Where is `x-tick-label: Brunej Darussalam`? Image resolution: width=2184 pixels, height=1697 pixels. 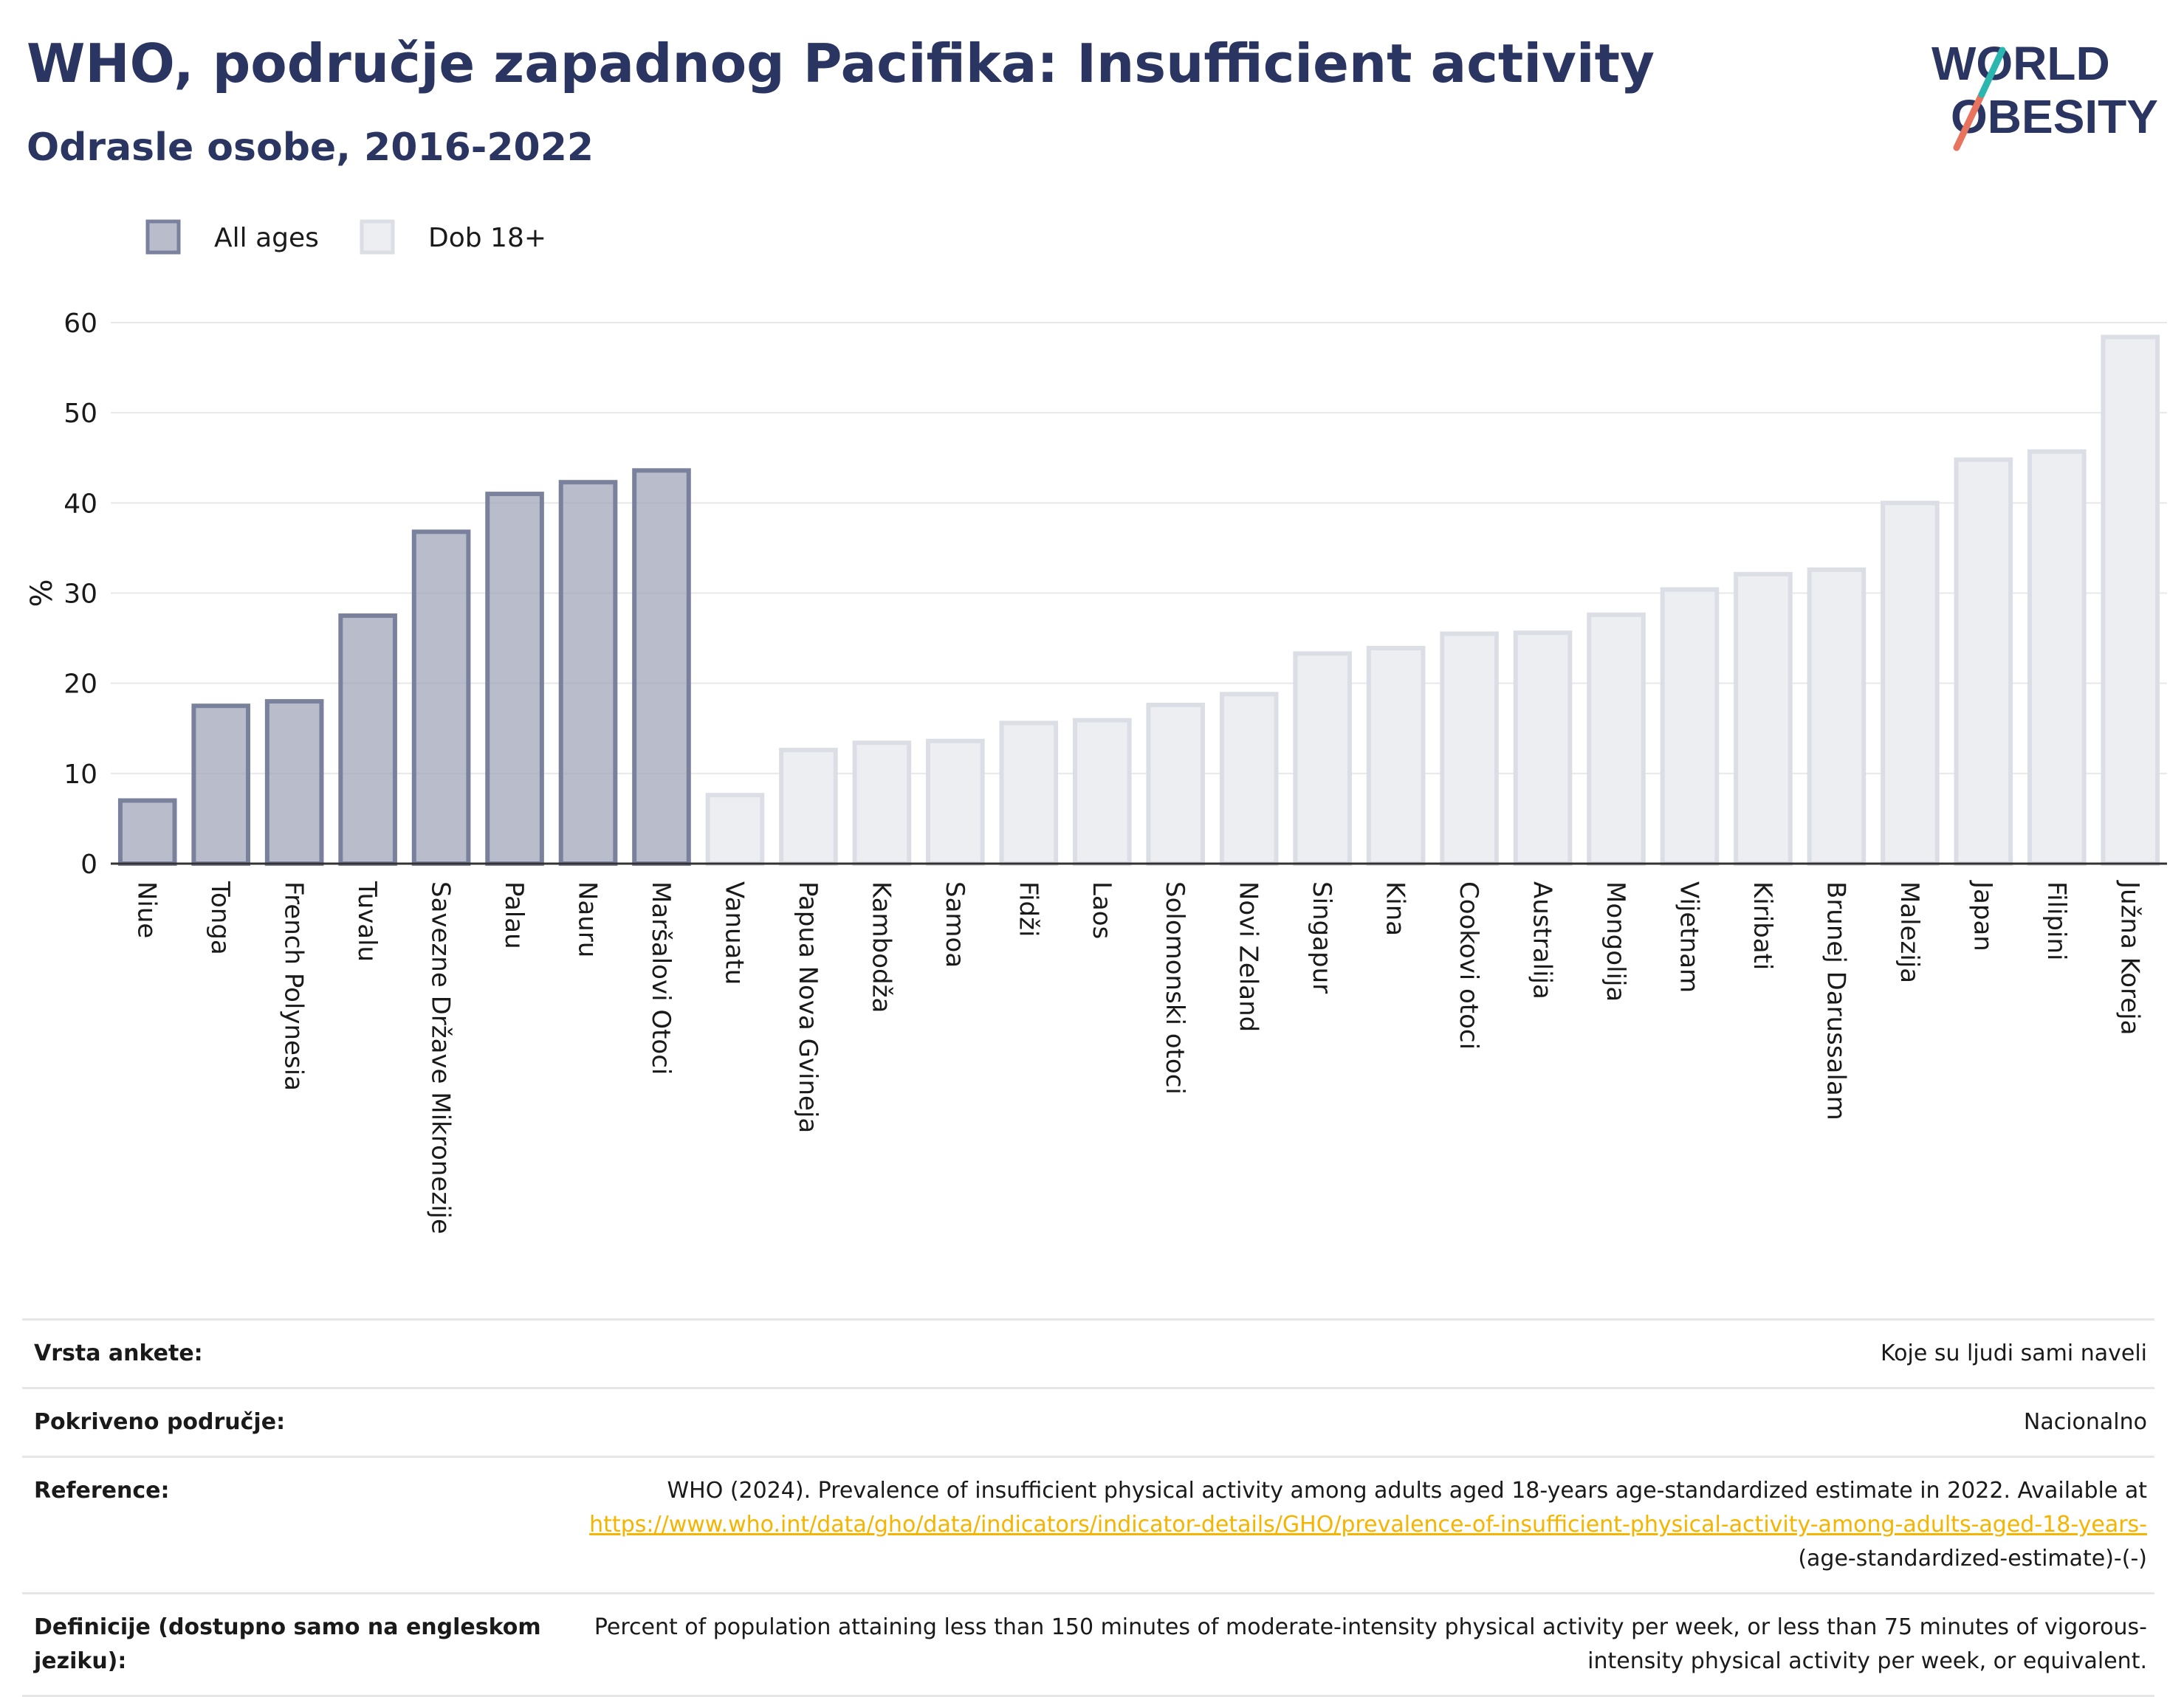 x-tick-label: Brunej Darussalam is located at coordinates (1836, 1001).